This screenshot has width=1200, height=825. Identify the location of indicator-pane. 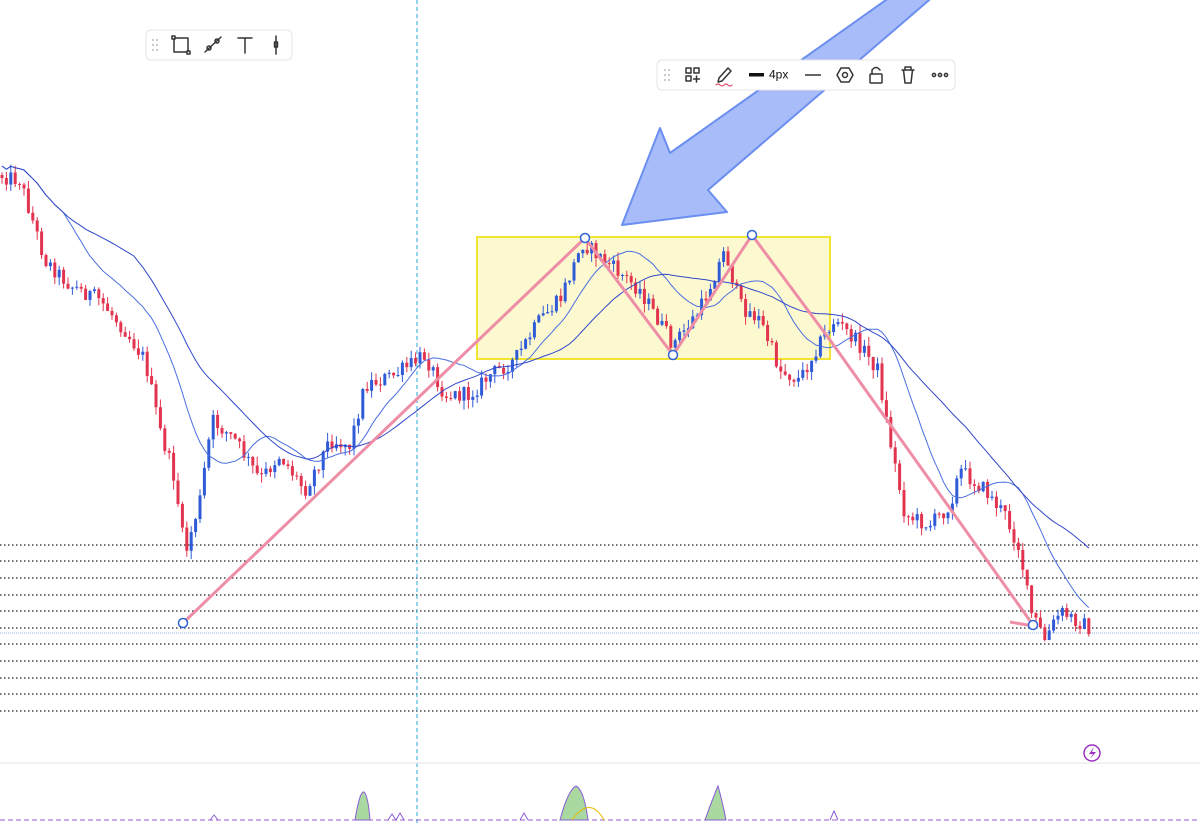
(600, 802).